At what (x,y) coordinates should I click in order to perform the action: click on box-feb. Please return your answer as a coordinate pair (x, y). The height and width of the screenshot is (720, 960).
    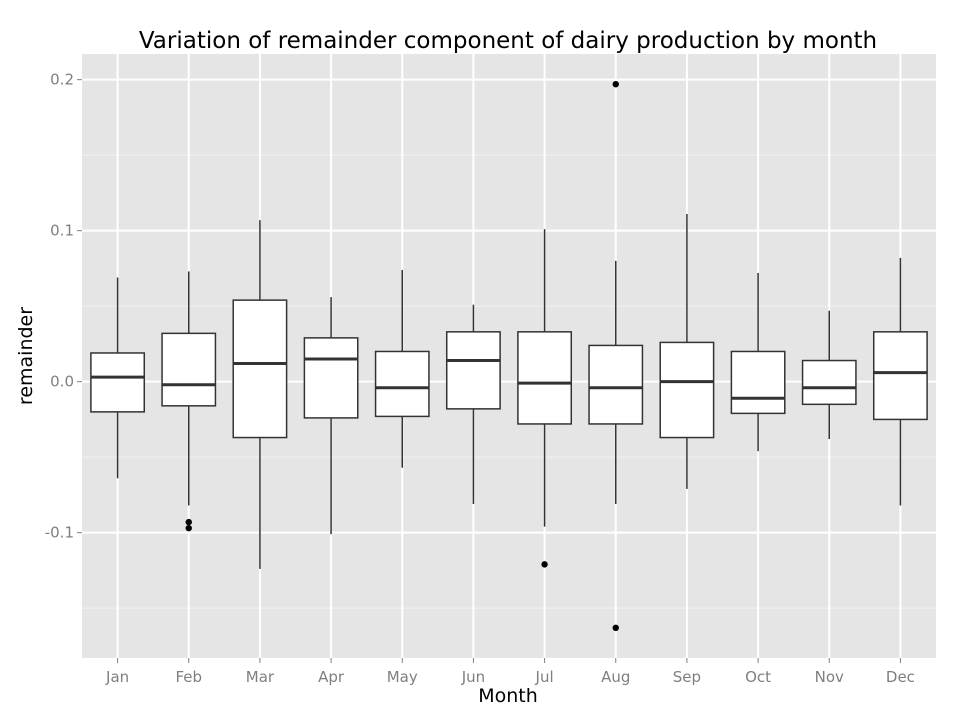
    Looking at the image, I should click on (189, 401).